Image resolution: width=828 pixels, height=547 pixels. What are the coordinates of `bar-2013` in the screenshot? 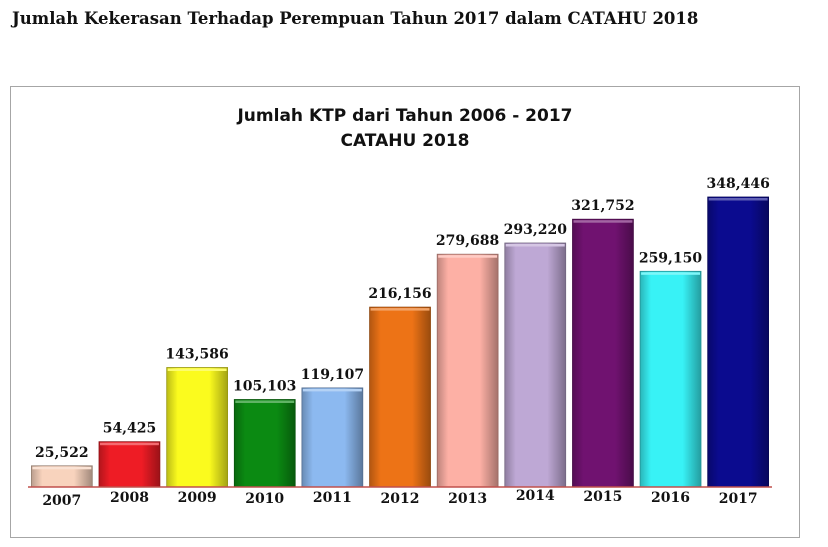 It's located at (467, 370).